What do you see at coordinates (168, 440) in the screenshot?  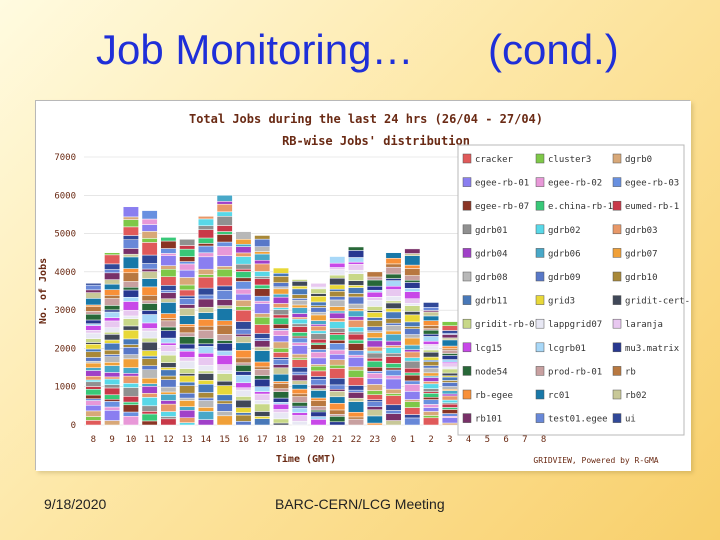 I see `x-tick-label: 12` at bounding box center [168, 440].